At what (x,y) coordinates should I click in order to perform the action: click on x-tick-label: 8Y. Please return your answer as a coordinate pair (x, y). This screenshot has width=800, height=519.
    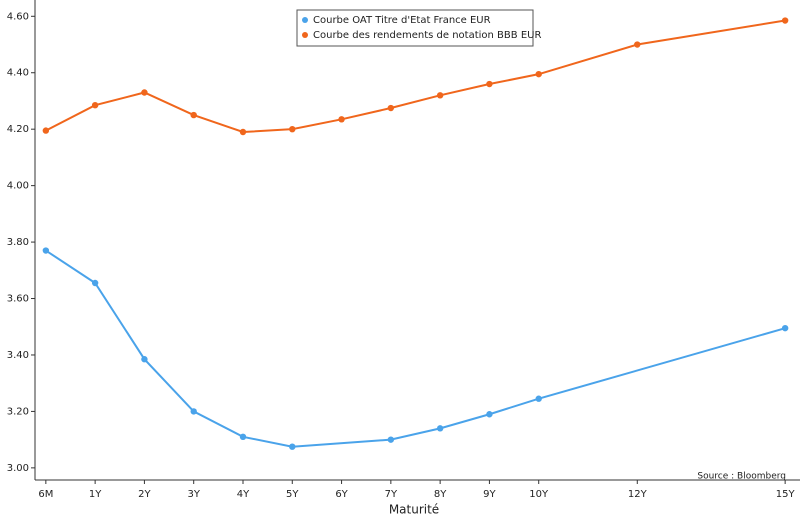
    Looking at the image, I should click on (440, 494).